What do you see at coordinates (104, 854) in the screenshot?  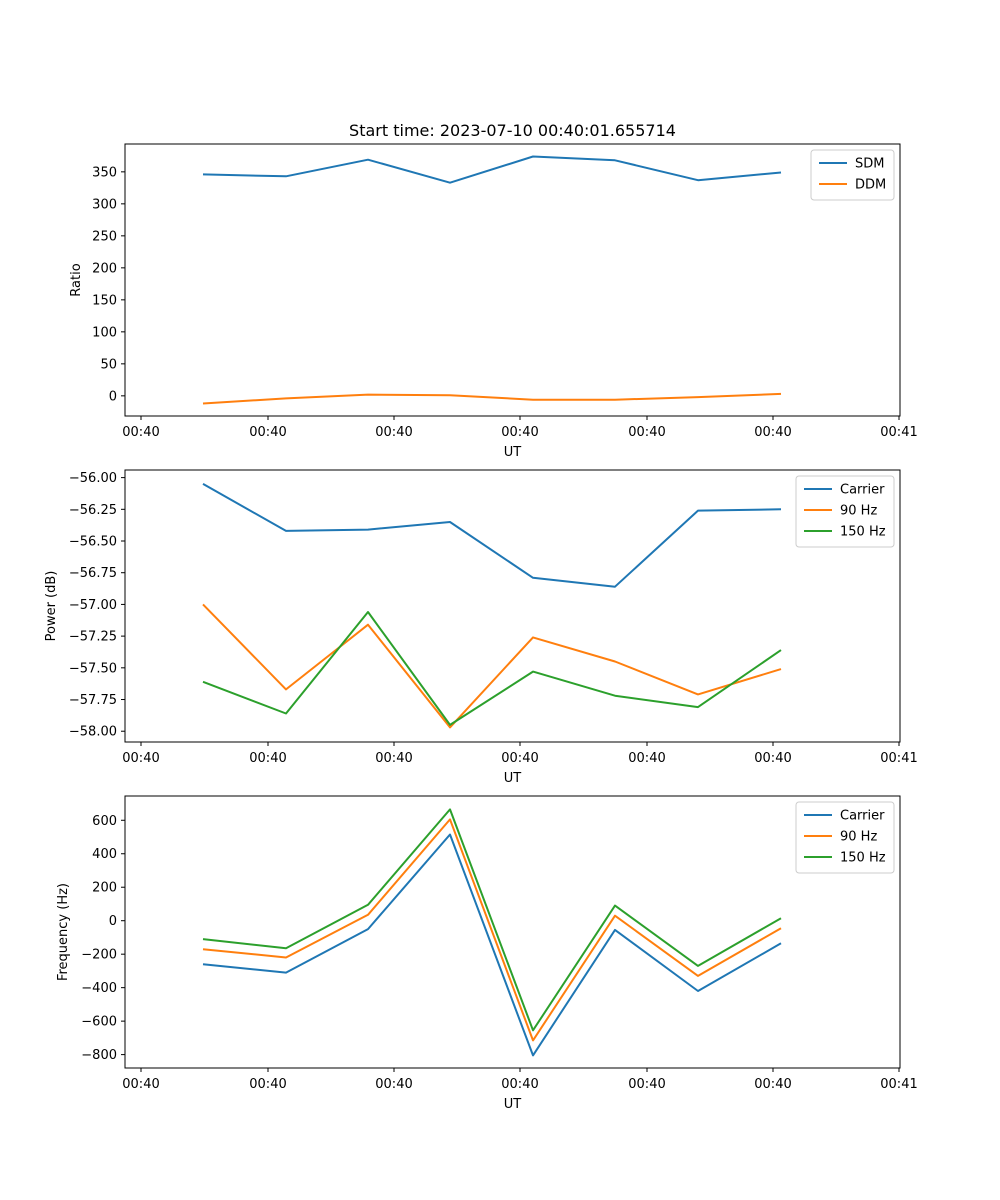 I see `y-tick-label: 400` at bounding box center [104, 854].